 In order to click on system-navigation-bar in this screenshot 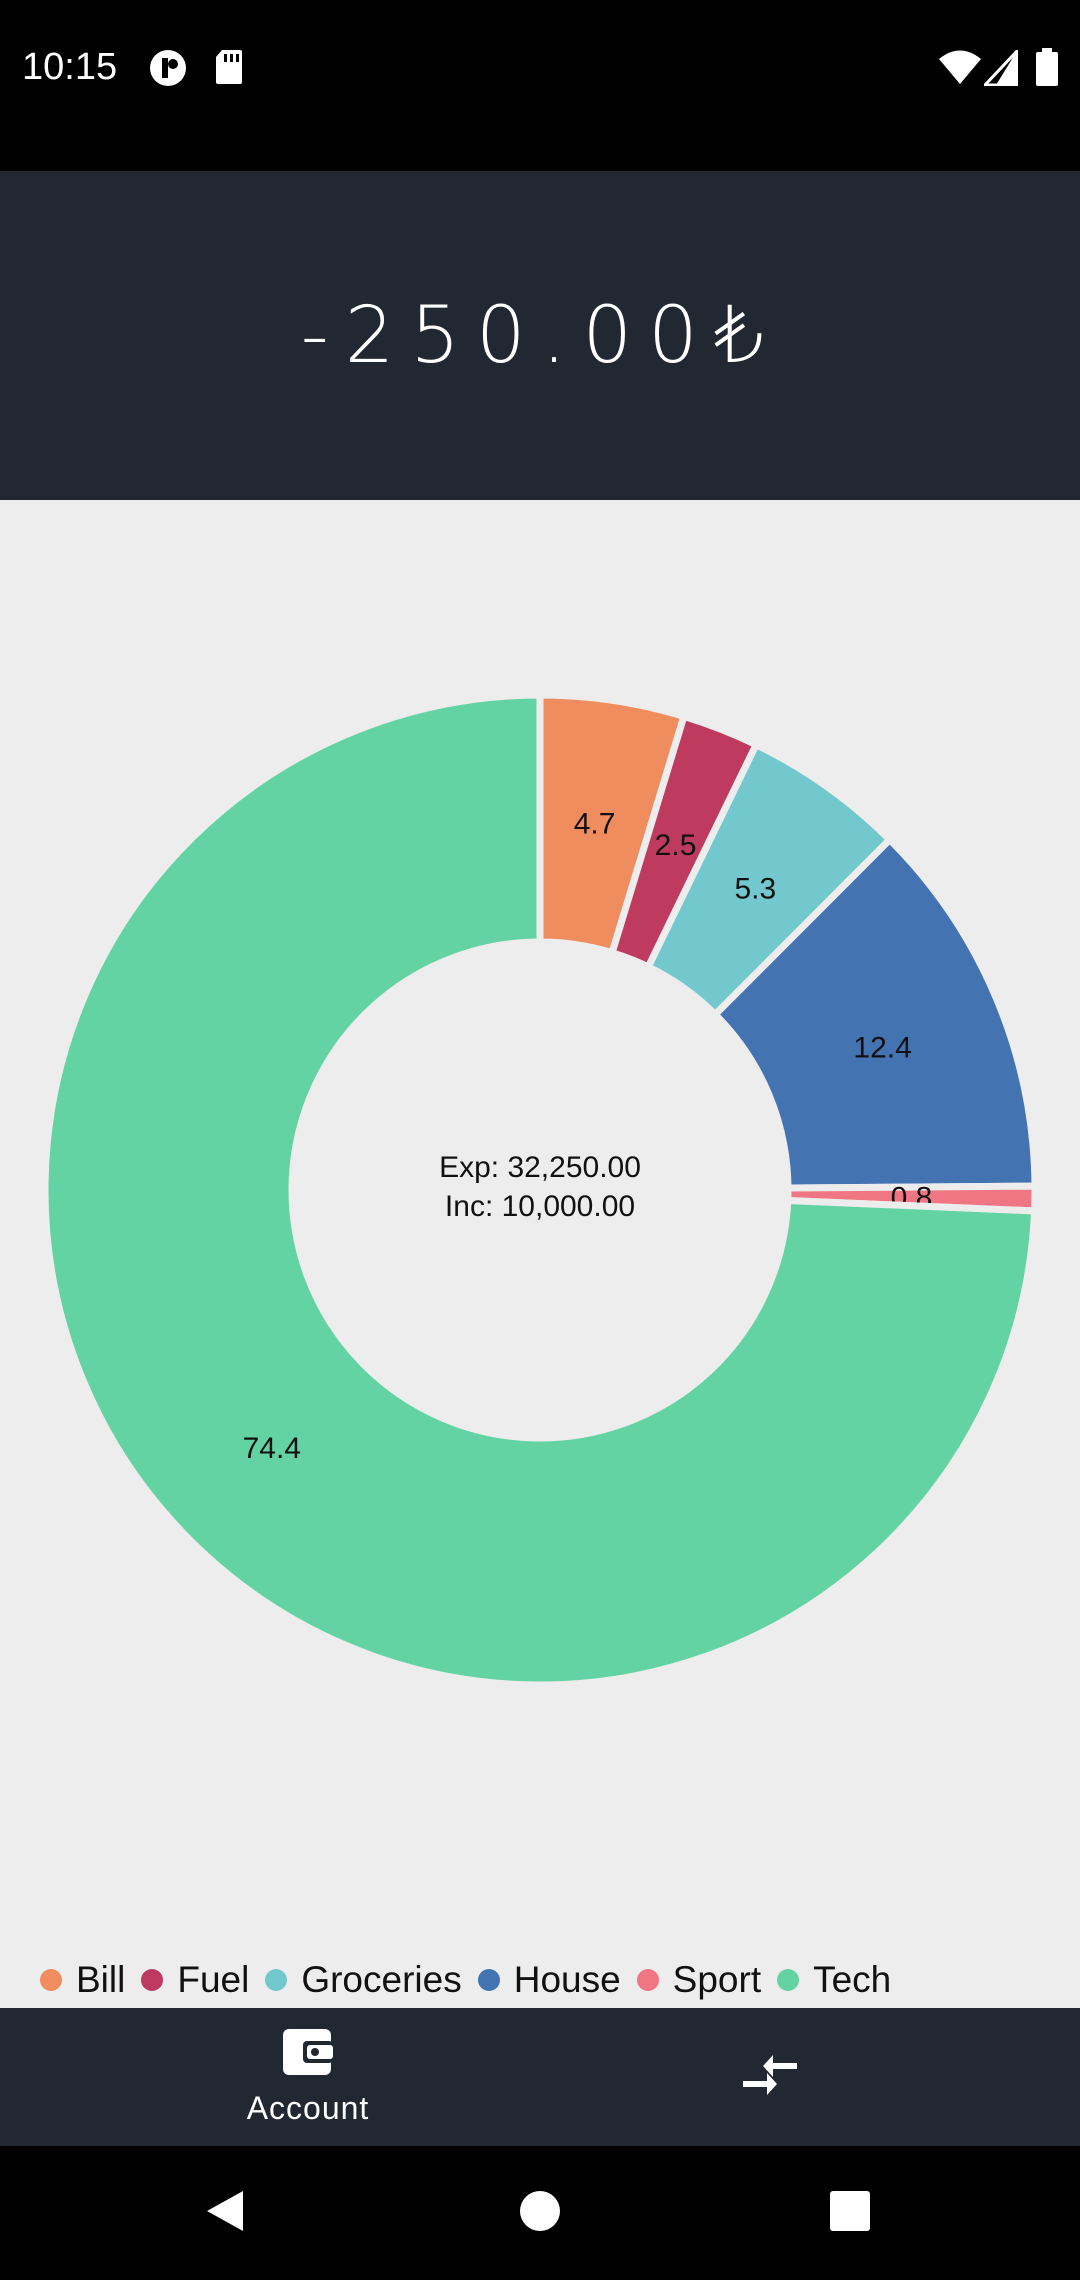, I will do `click(540, 2213)`.